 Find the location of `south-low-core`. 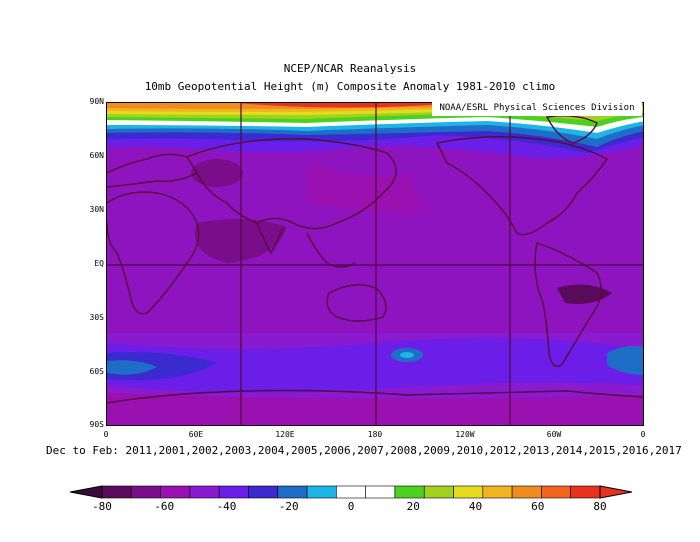

south-low-core is located at coordinates (132, 367).